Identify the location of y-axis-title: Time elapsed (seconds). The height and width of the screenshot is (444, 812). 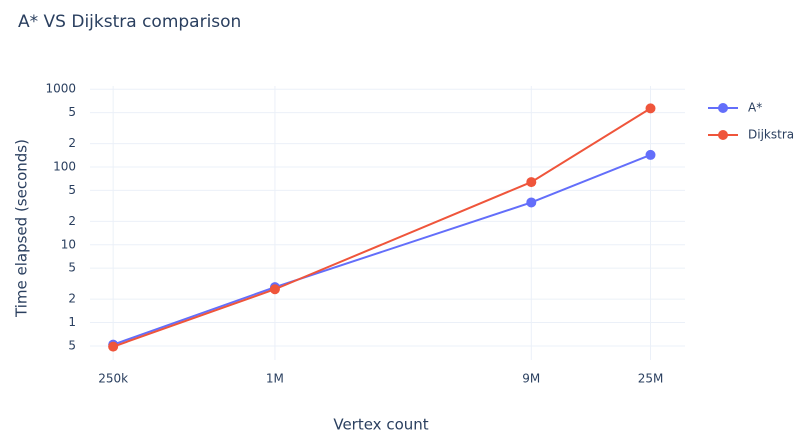
(22, 228).